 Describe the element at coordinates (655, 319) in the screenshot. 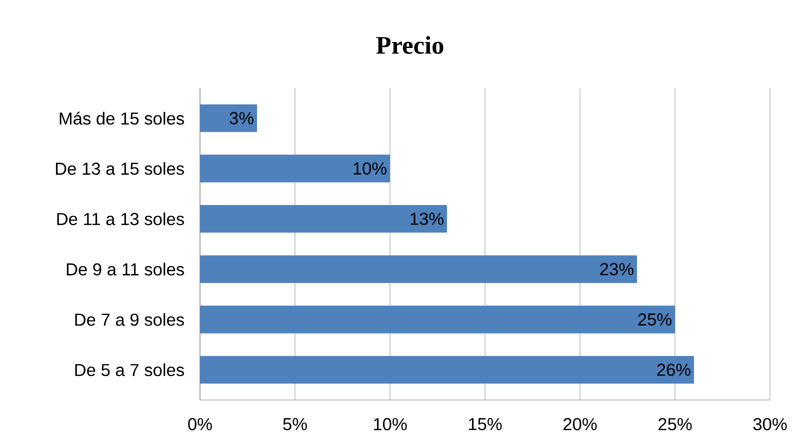

I see `data-label: 25%` at that location.